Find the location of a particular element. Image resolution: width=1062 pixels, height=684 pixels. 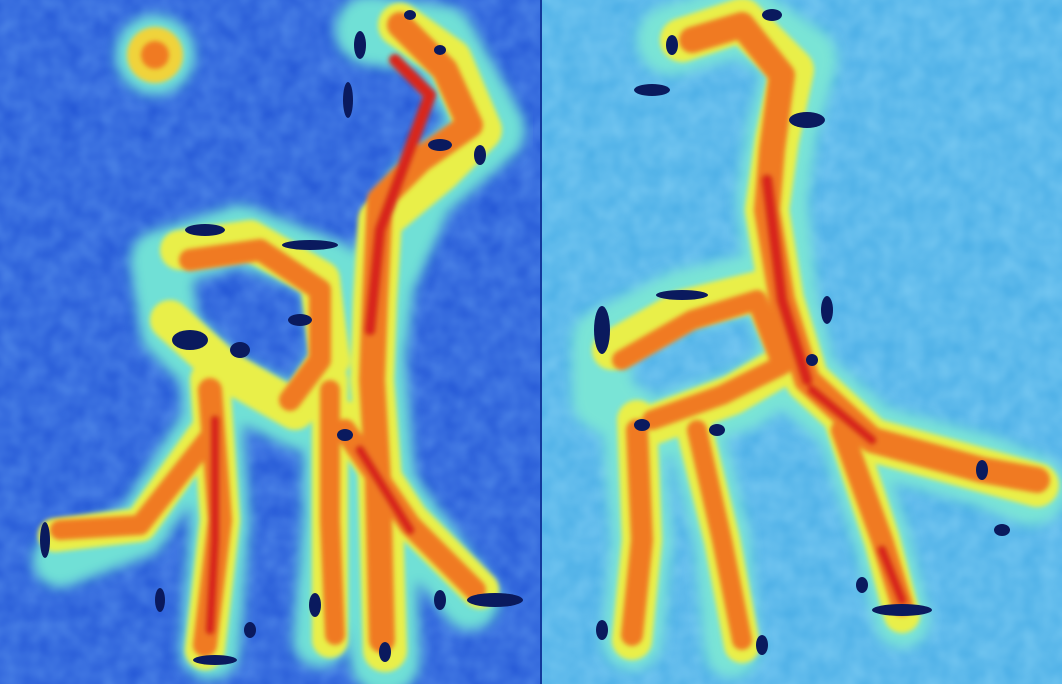

panel-divider is located at coordinates (541, 342).